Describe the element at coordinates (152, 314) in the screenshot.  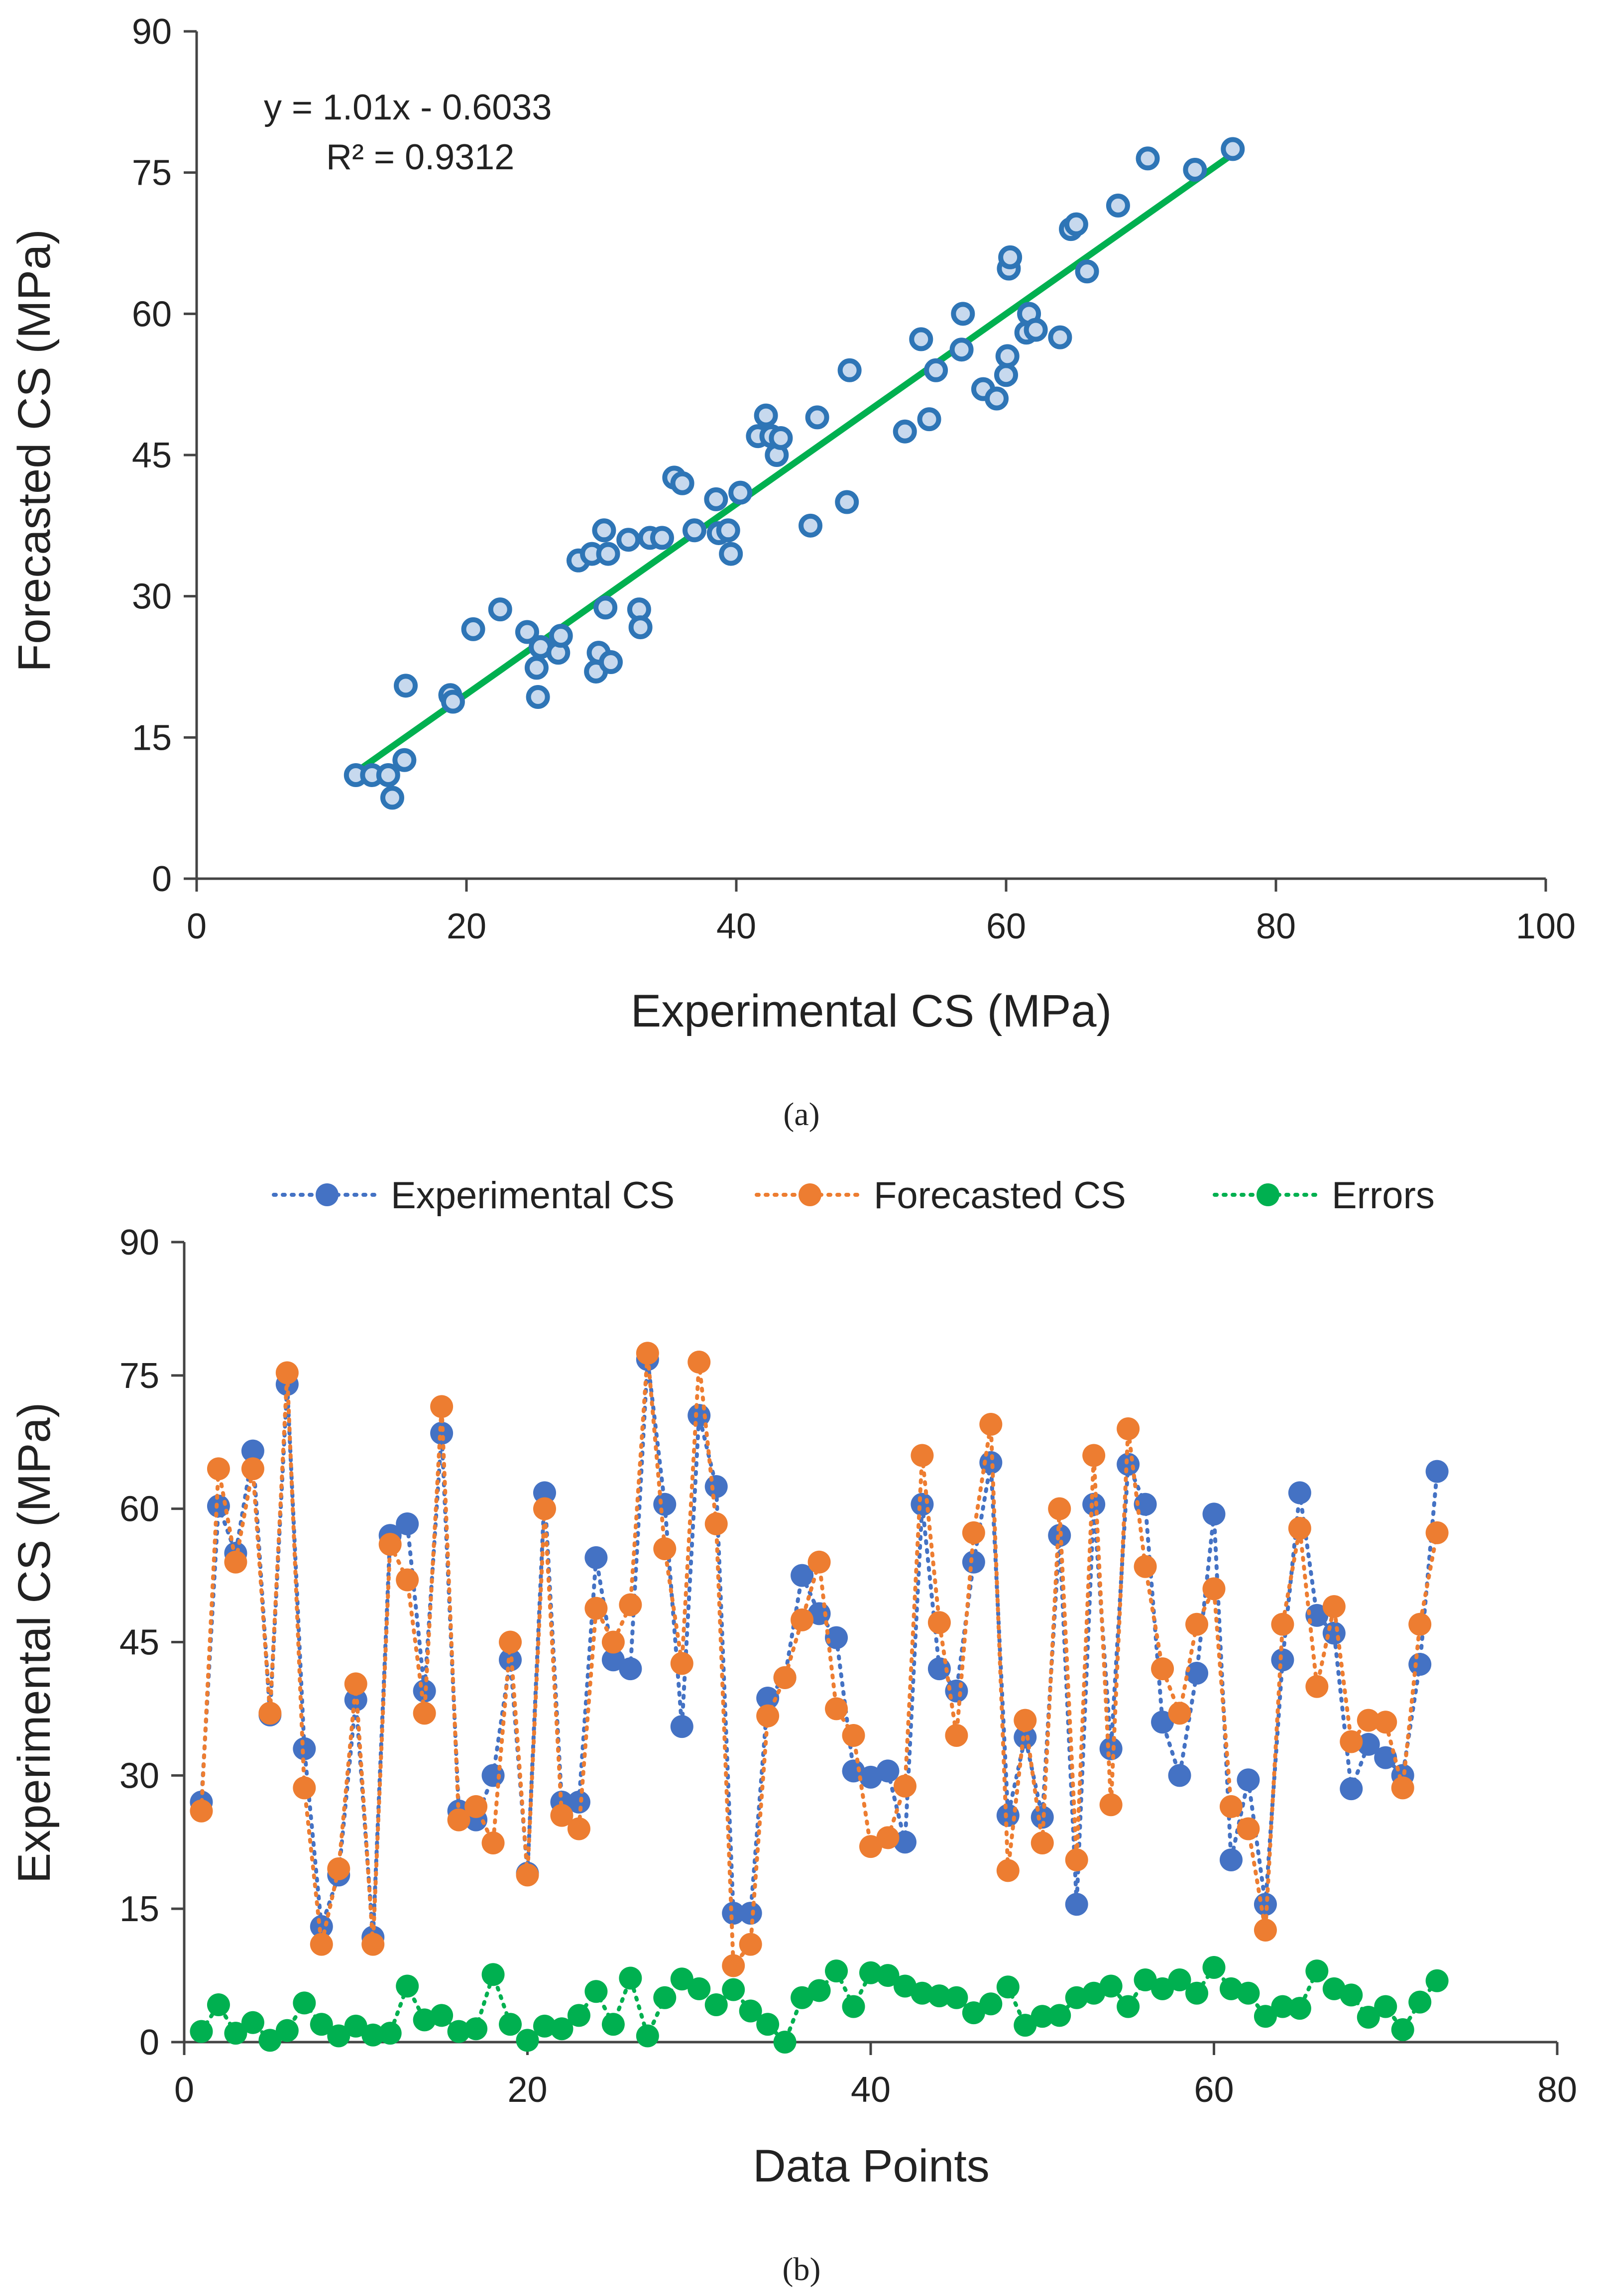
I see `a-y-tick-label: 60` at that location.